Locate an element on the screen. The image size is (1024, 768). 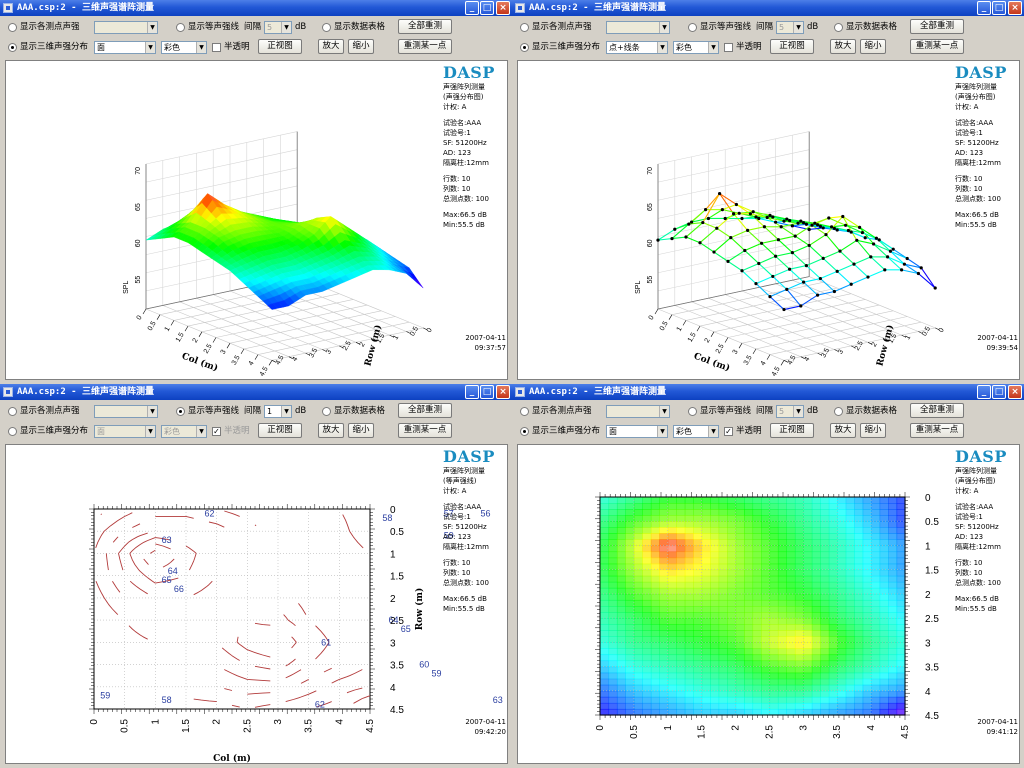
timestamp-time: 09:39:54 is located at coordinates (1002, 348).